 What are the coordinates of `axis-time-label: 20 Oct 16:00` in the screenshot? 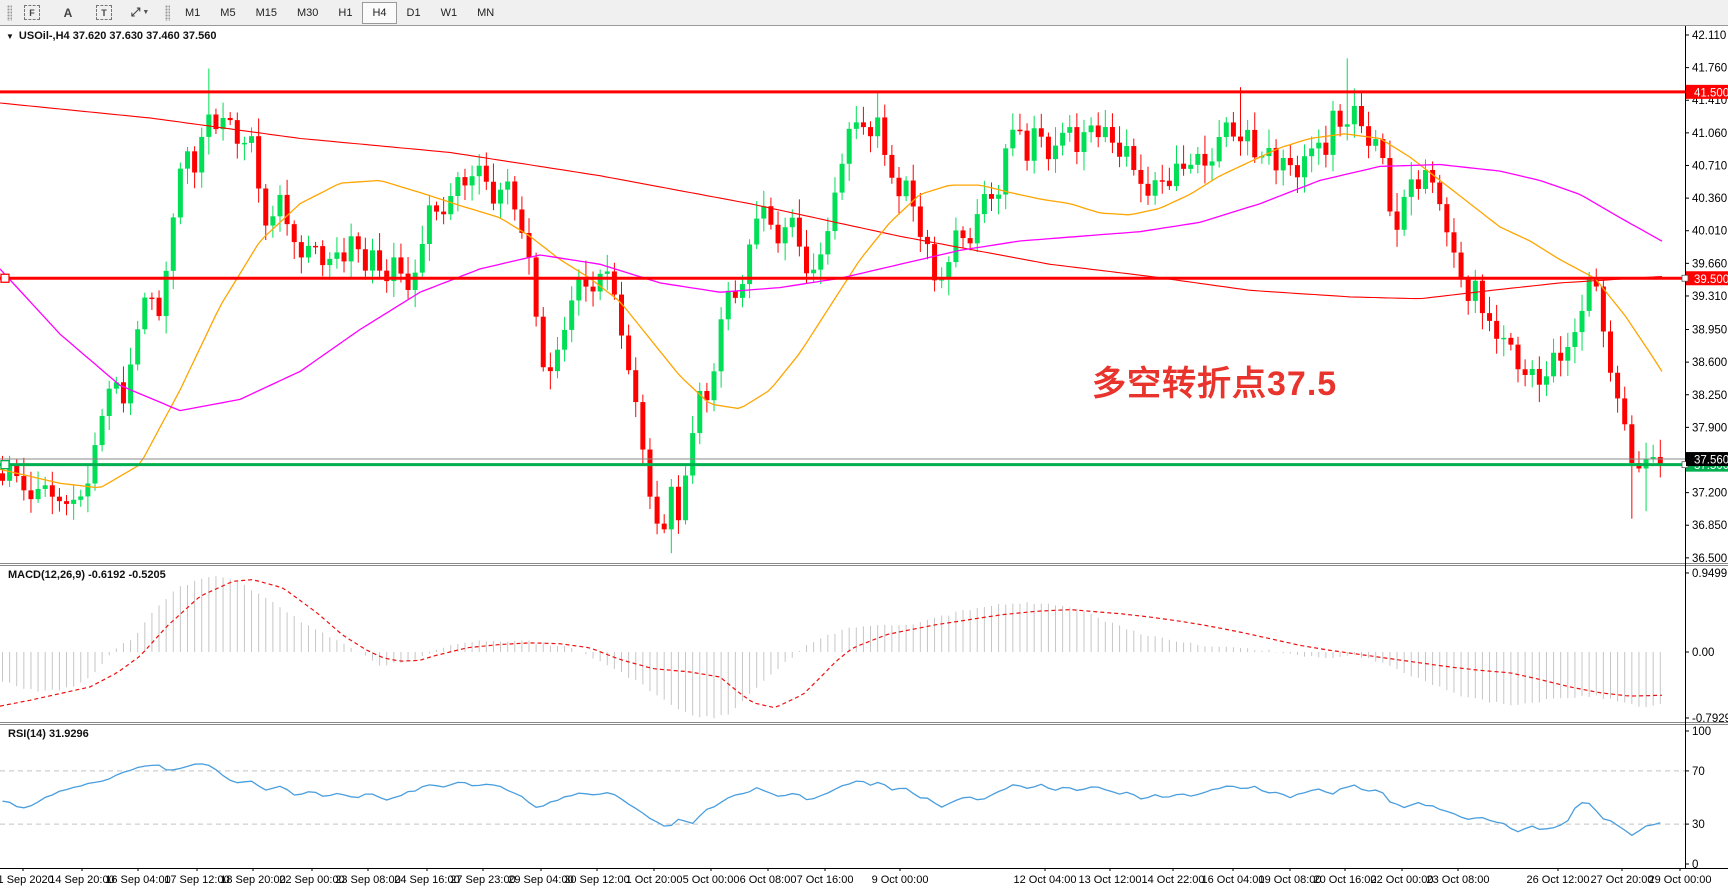 It's located at (1345, 880).